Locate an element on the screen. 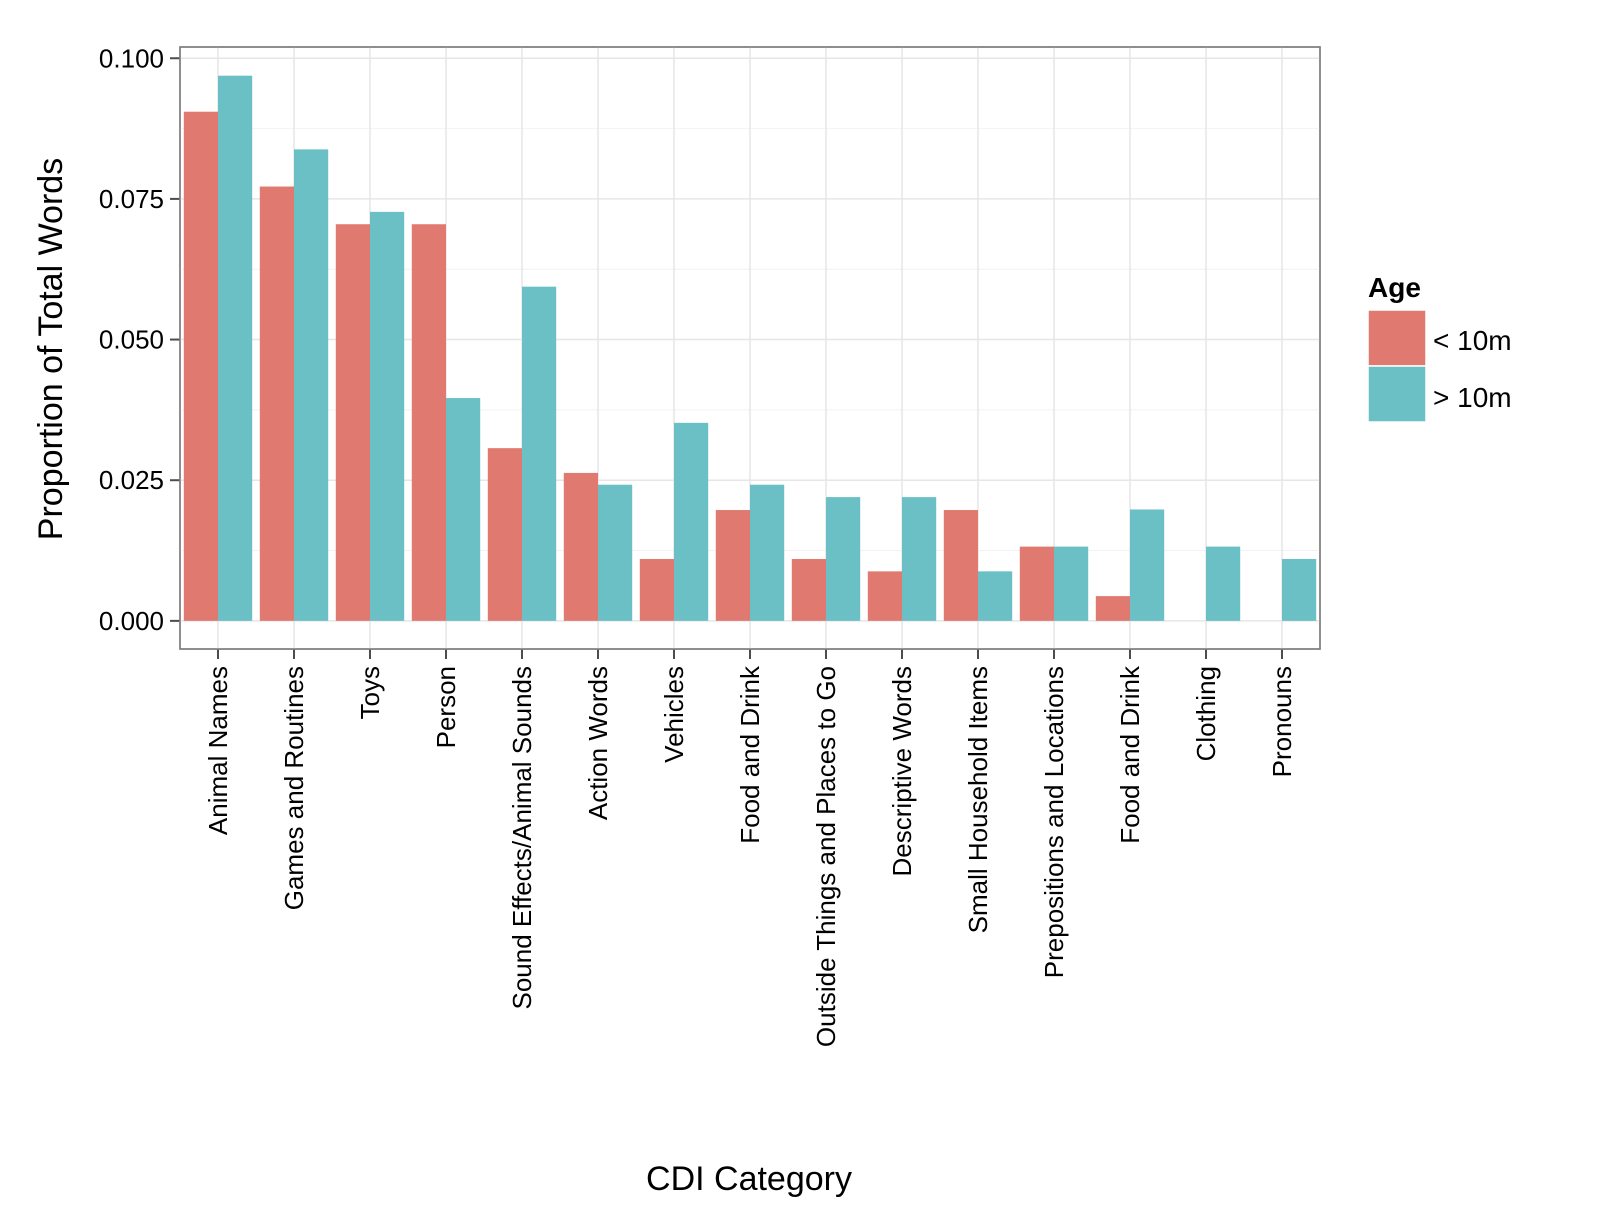  x-tick-label: Prepositions and Locations is located at coordinates (1054, 822).